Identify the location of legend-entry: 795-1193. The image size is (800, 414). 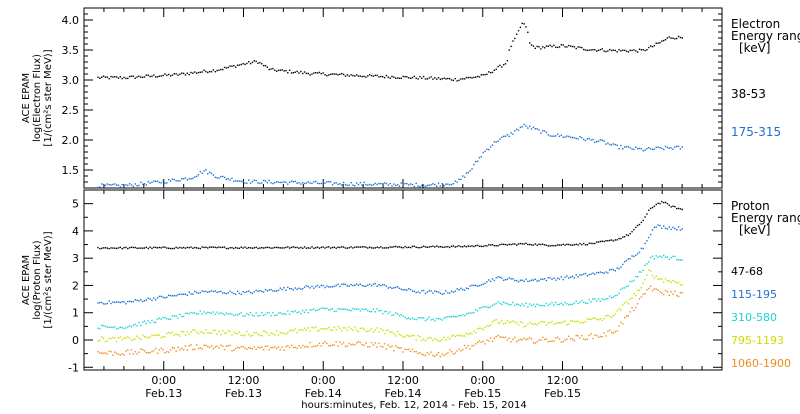
(757, 340).